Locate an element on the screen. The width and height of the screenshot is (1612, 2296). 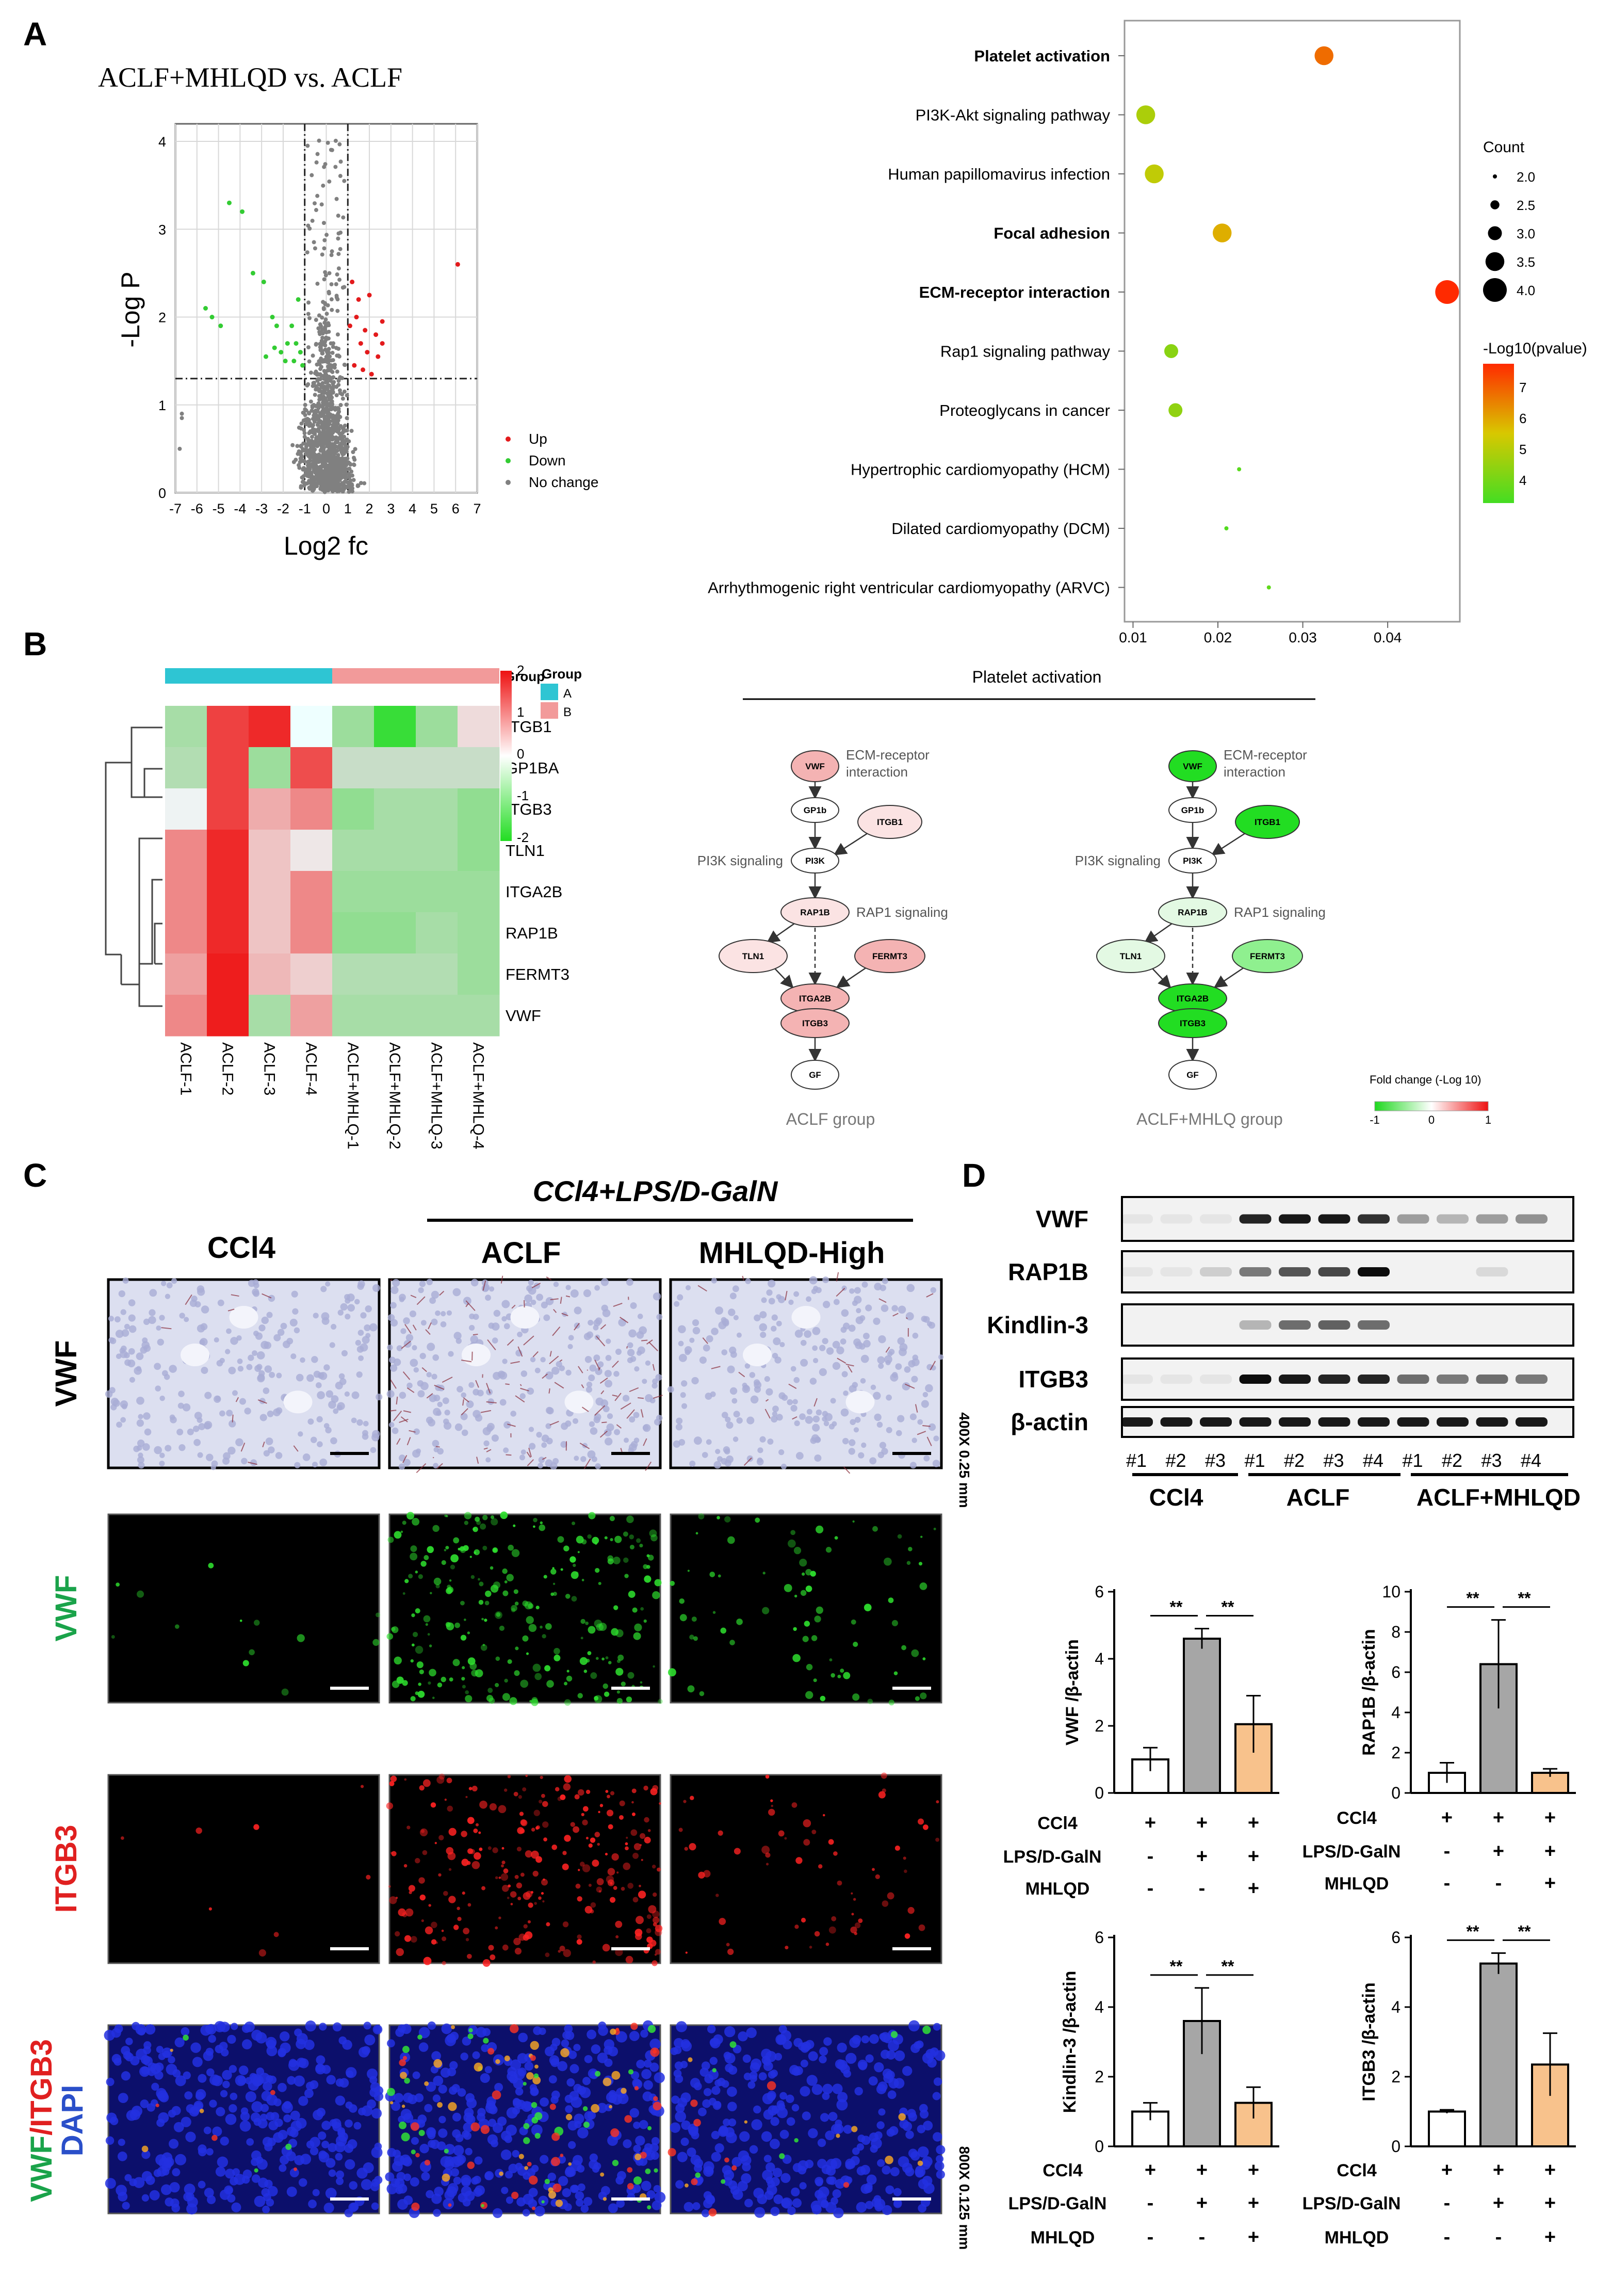
pvalue-legend-tick: 4 is located at coordinates (1522, 481).